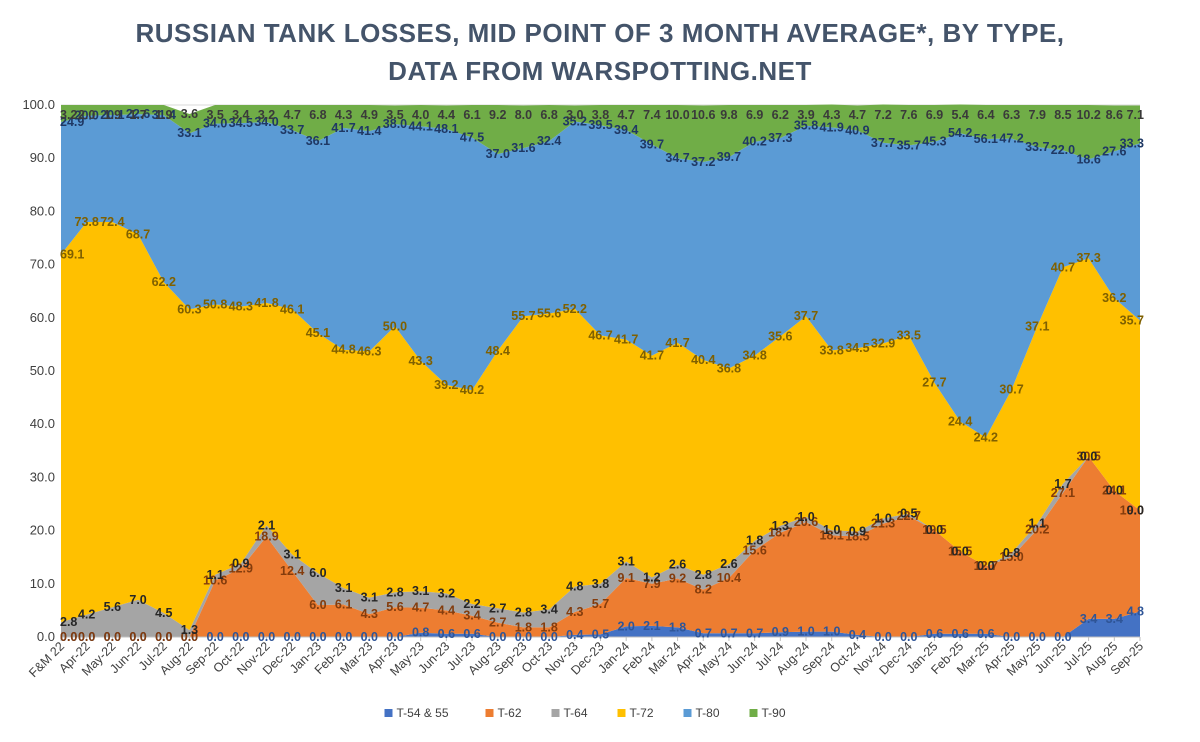  What do you see at coordinates (266, 303) in the screenshot?
I see `data-label: 41.8` at bounding box center [266, 303].